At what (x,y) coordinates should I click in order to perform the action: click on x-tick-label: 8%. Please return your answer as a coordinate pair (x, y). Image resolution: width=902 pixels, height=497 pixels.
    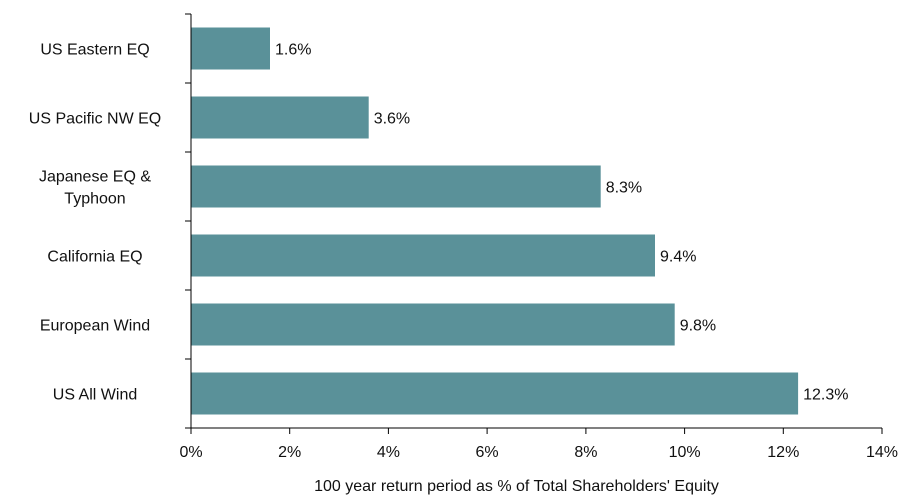
    Looking at the image, I should click on (585, 452).